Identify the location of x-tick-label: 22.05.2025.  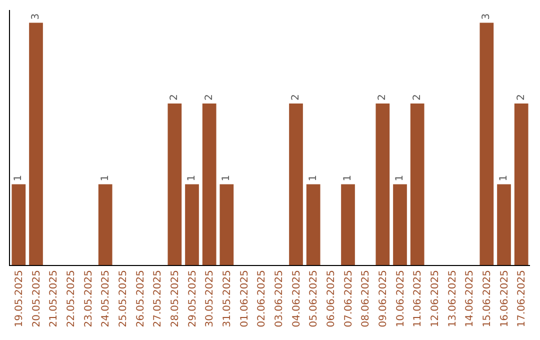
(71, 299).